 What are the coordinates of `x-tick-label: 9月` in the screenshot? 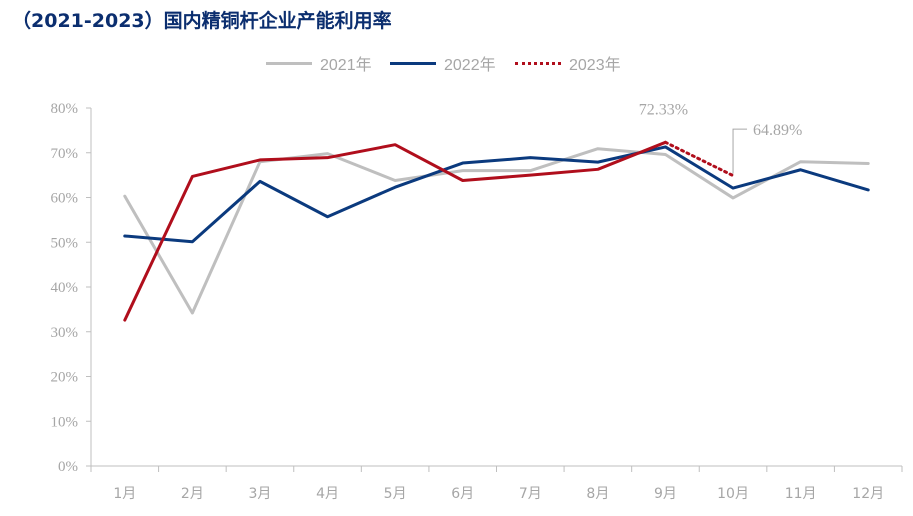 It's located at (665, 494).